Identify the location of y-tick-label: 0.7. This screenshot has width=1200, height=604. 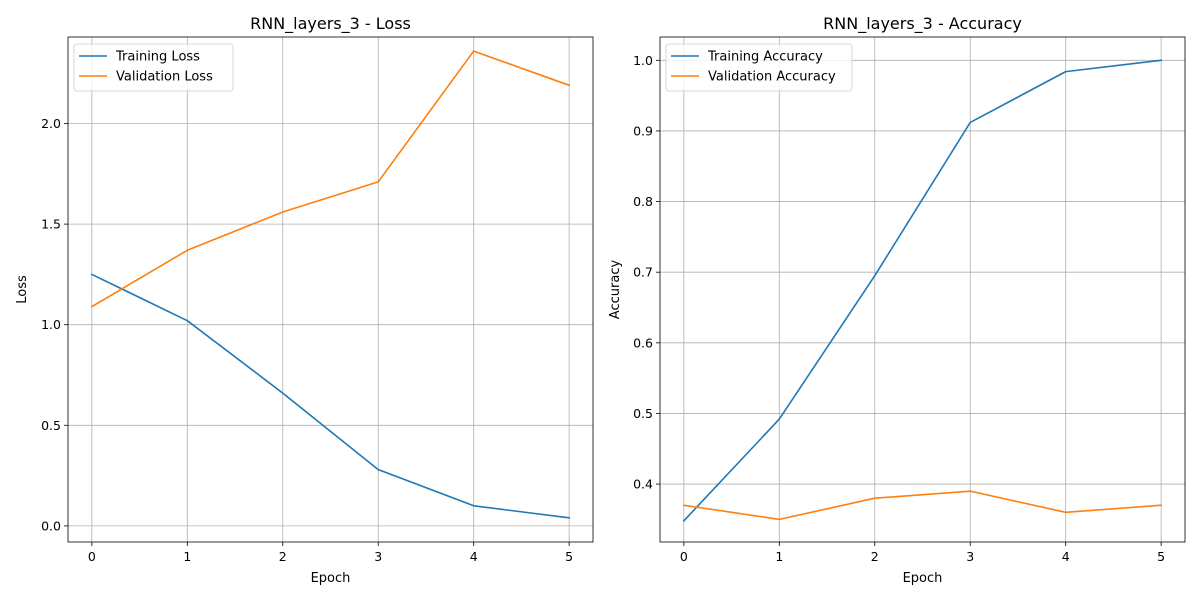
(643, 272).